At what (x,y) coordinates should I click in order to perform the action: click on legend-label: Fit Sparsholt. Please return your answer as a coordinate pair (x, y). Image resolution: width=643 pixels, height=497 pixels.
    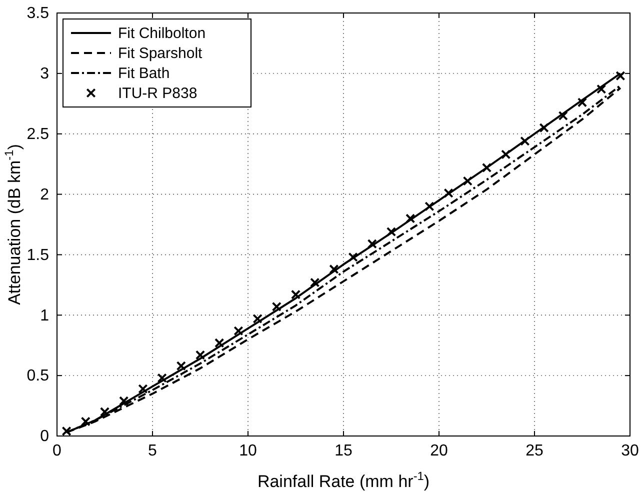
    Looking at the image, I should click on (161, 53).